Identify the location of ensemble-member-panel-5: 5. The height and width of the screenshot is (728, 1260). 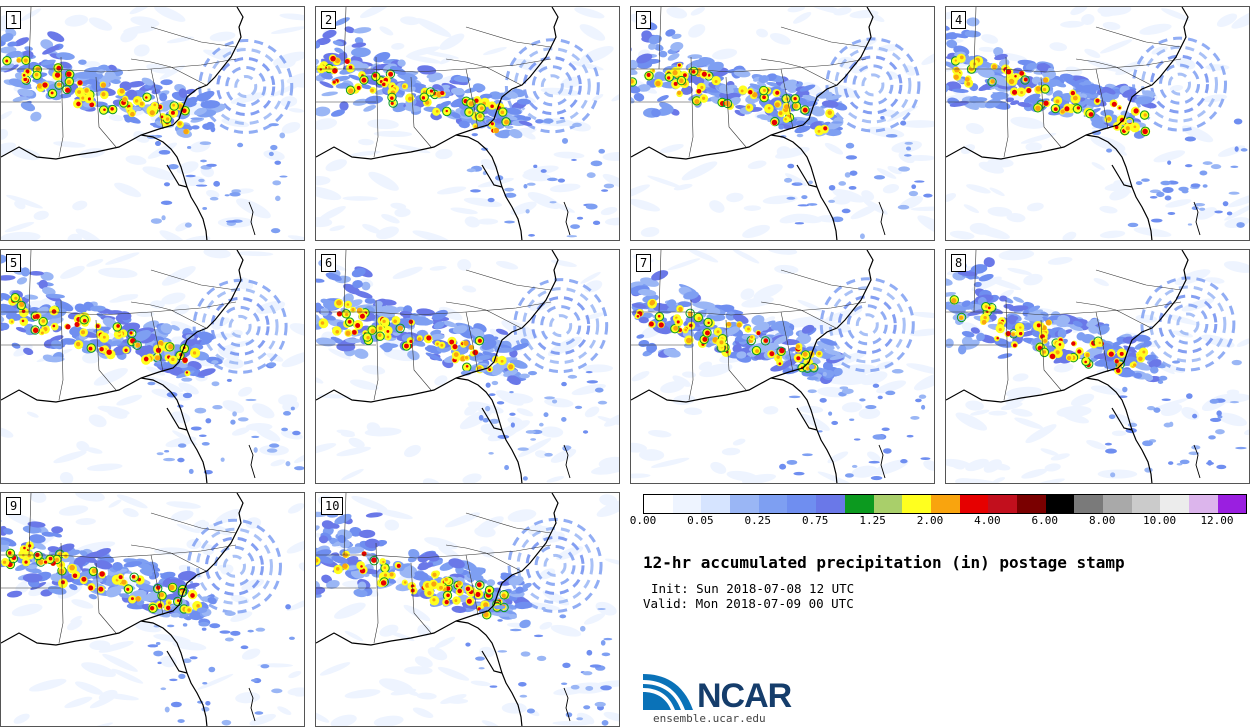
(152, 366).